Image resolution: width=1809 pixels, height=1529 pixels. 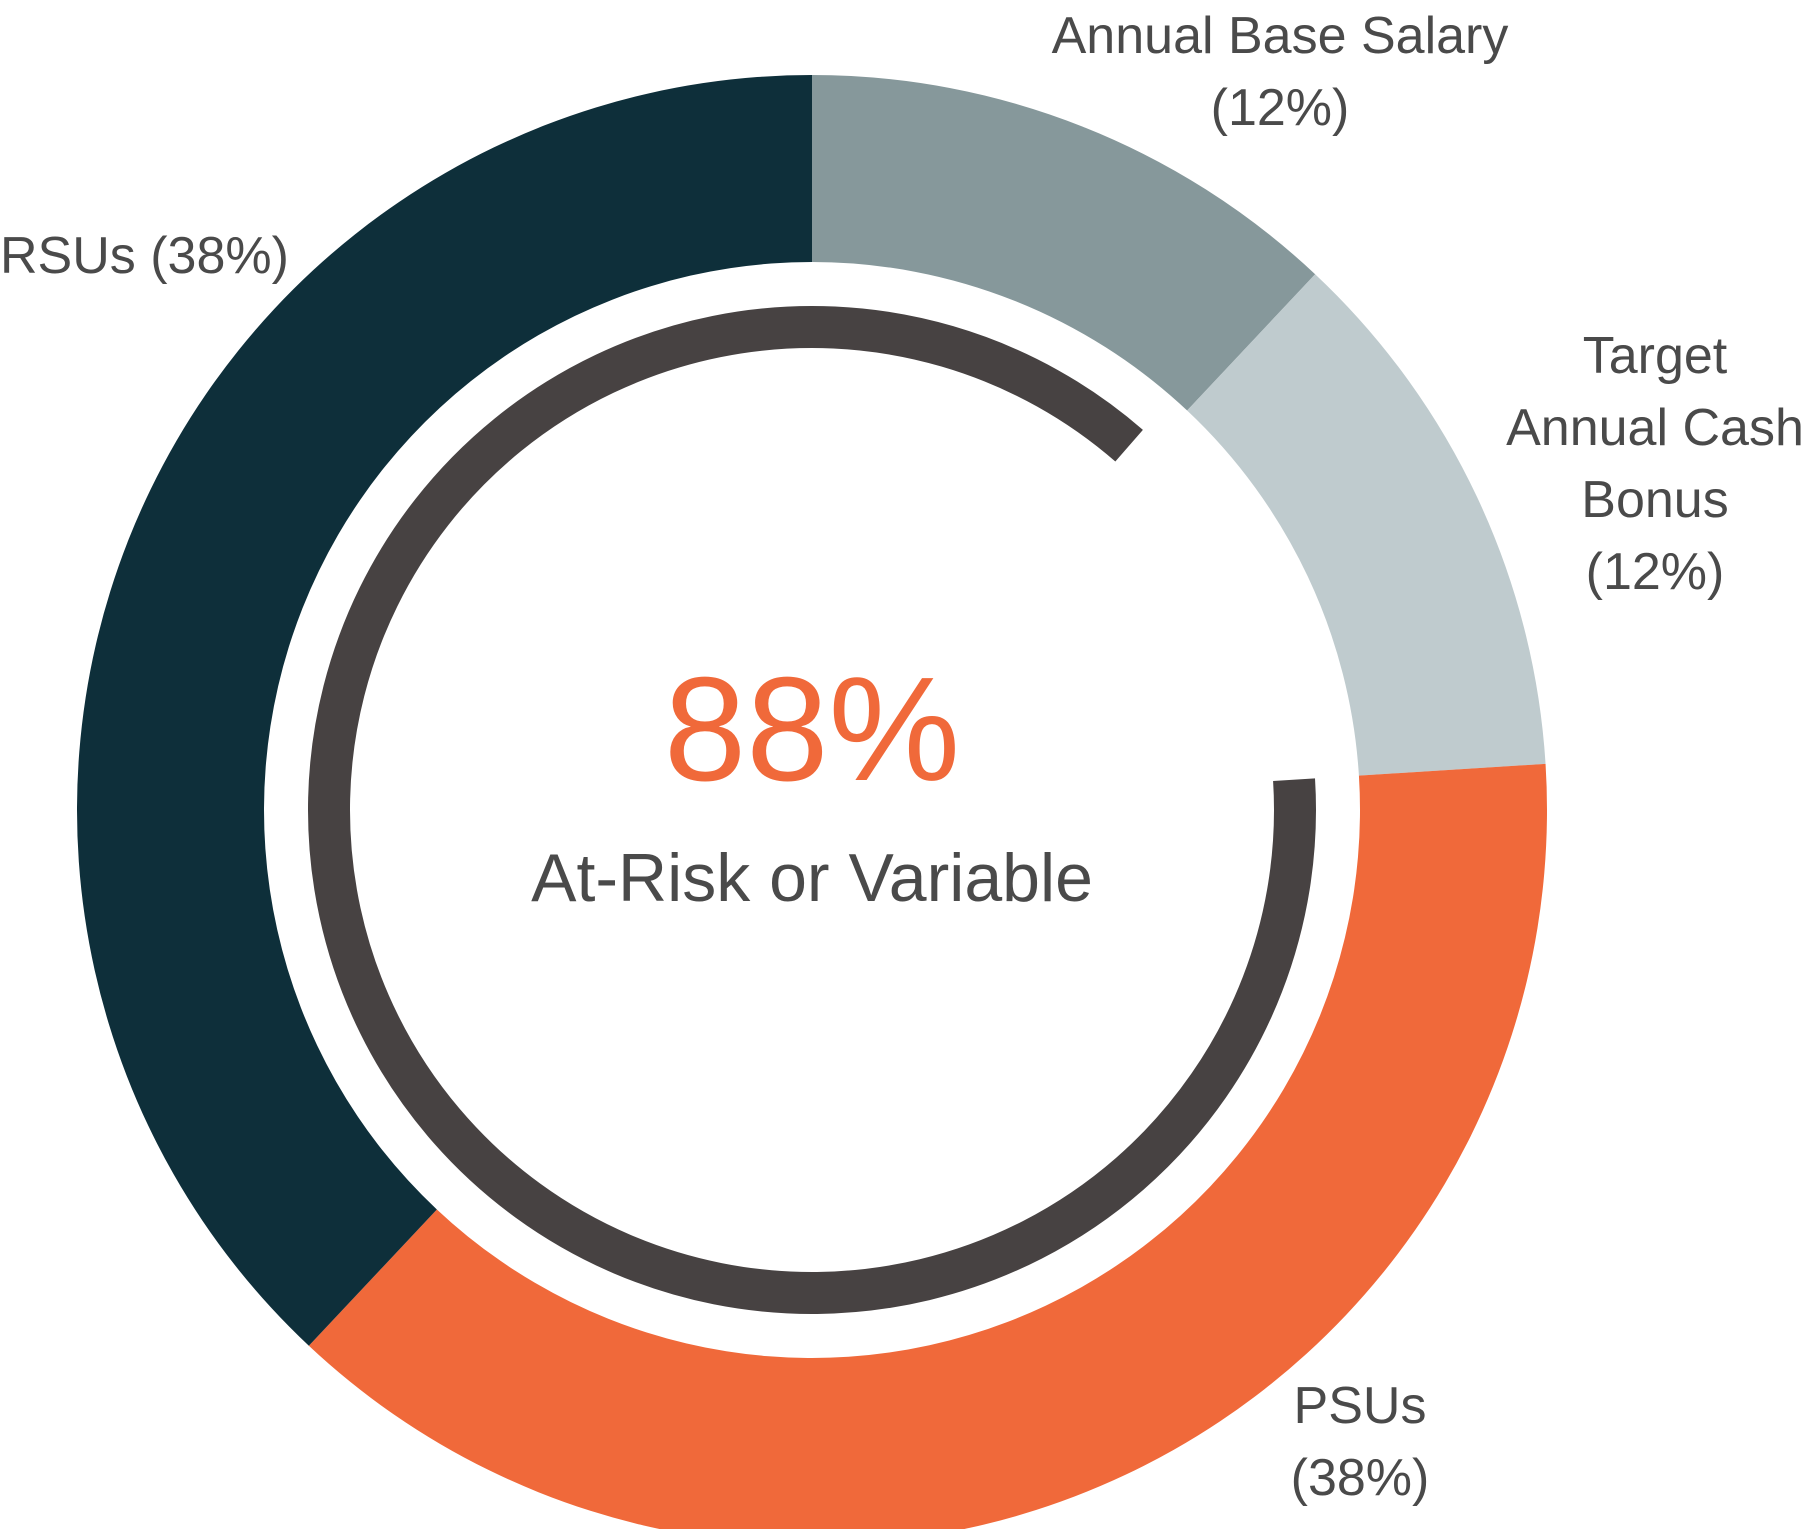 What do you see at coordinates (1280, 72) in the screenshot?
I see `segment-label-annual-base-salary: Annual Base Salary (12%)` at bounding box center [1280, 72].